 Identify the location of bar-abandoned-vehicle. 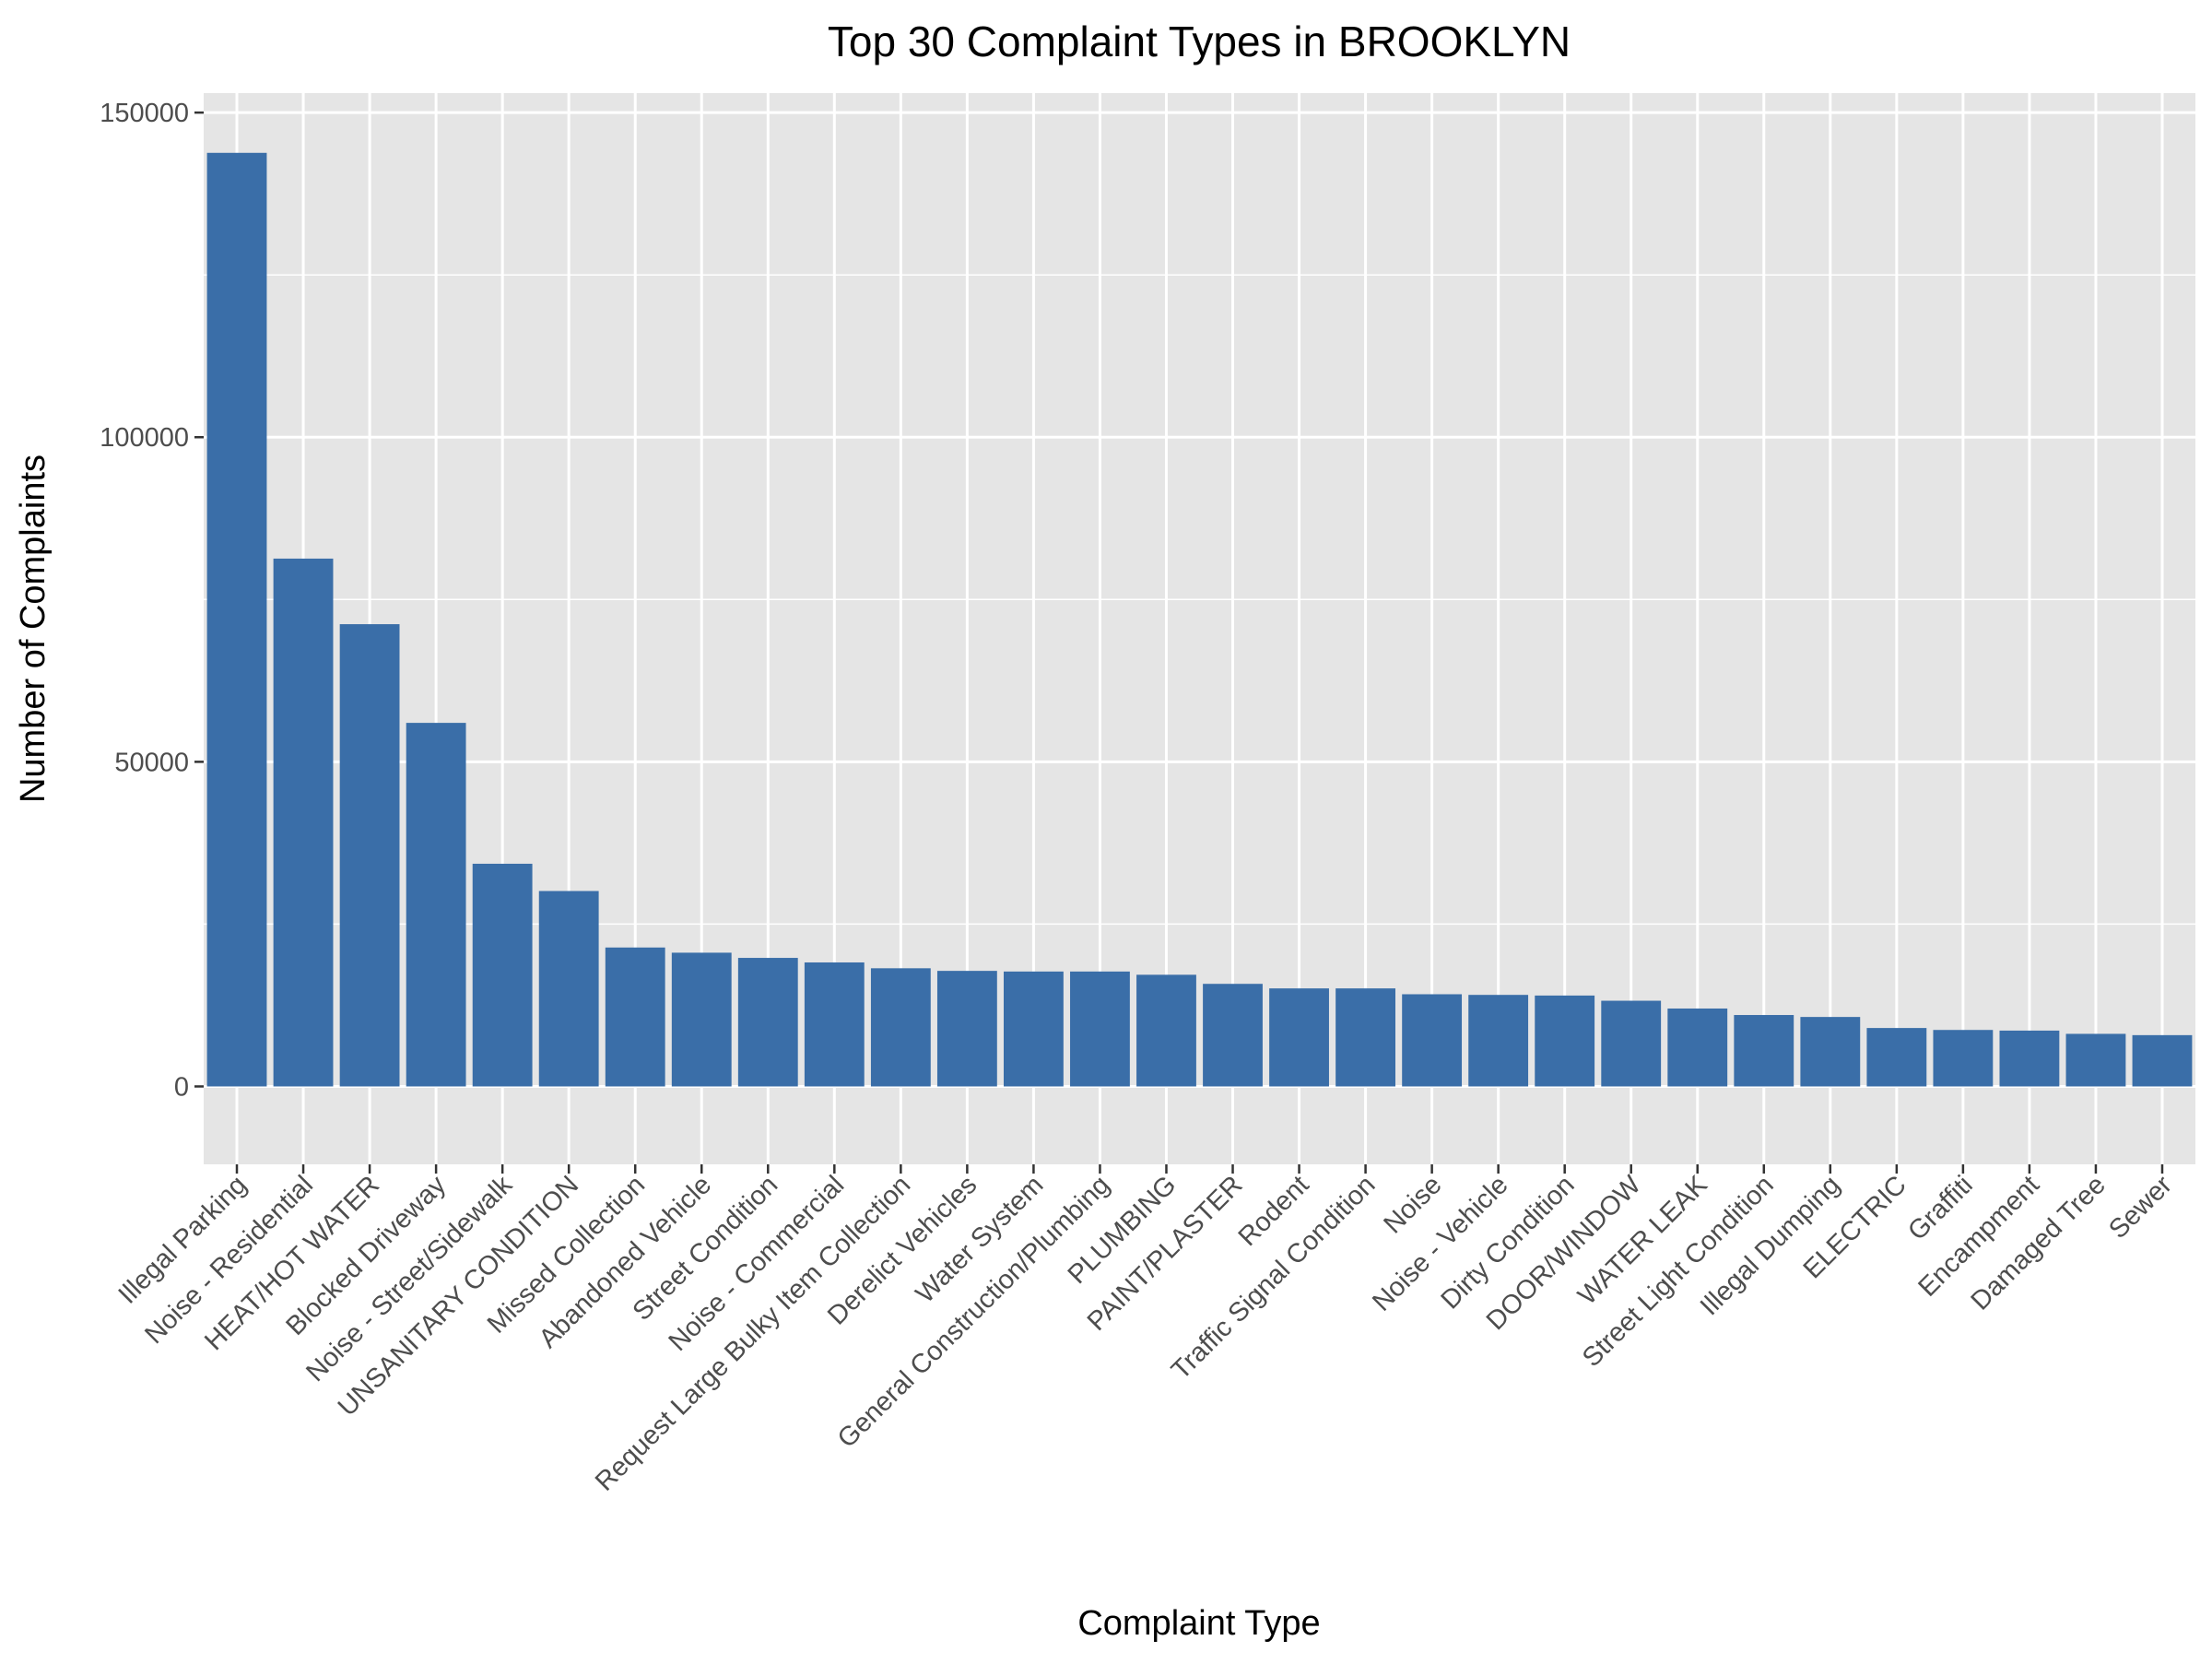
(701, 1019).